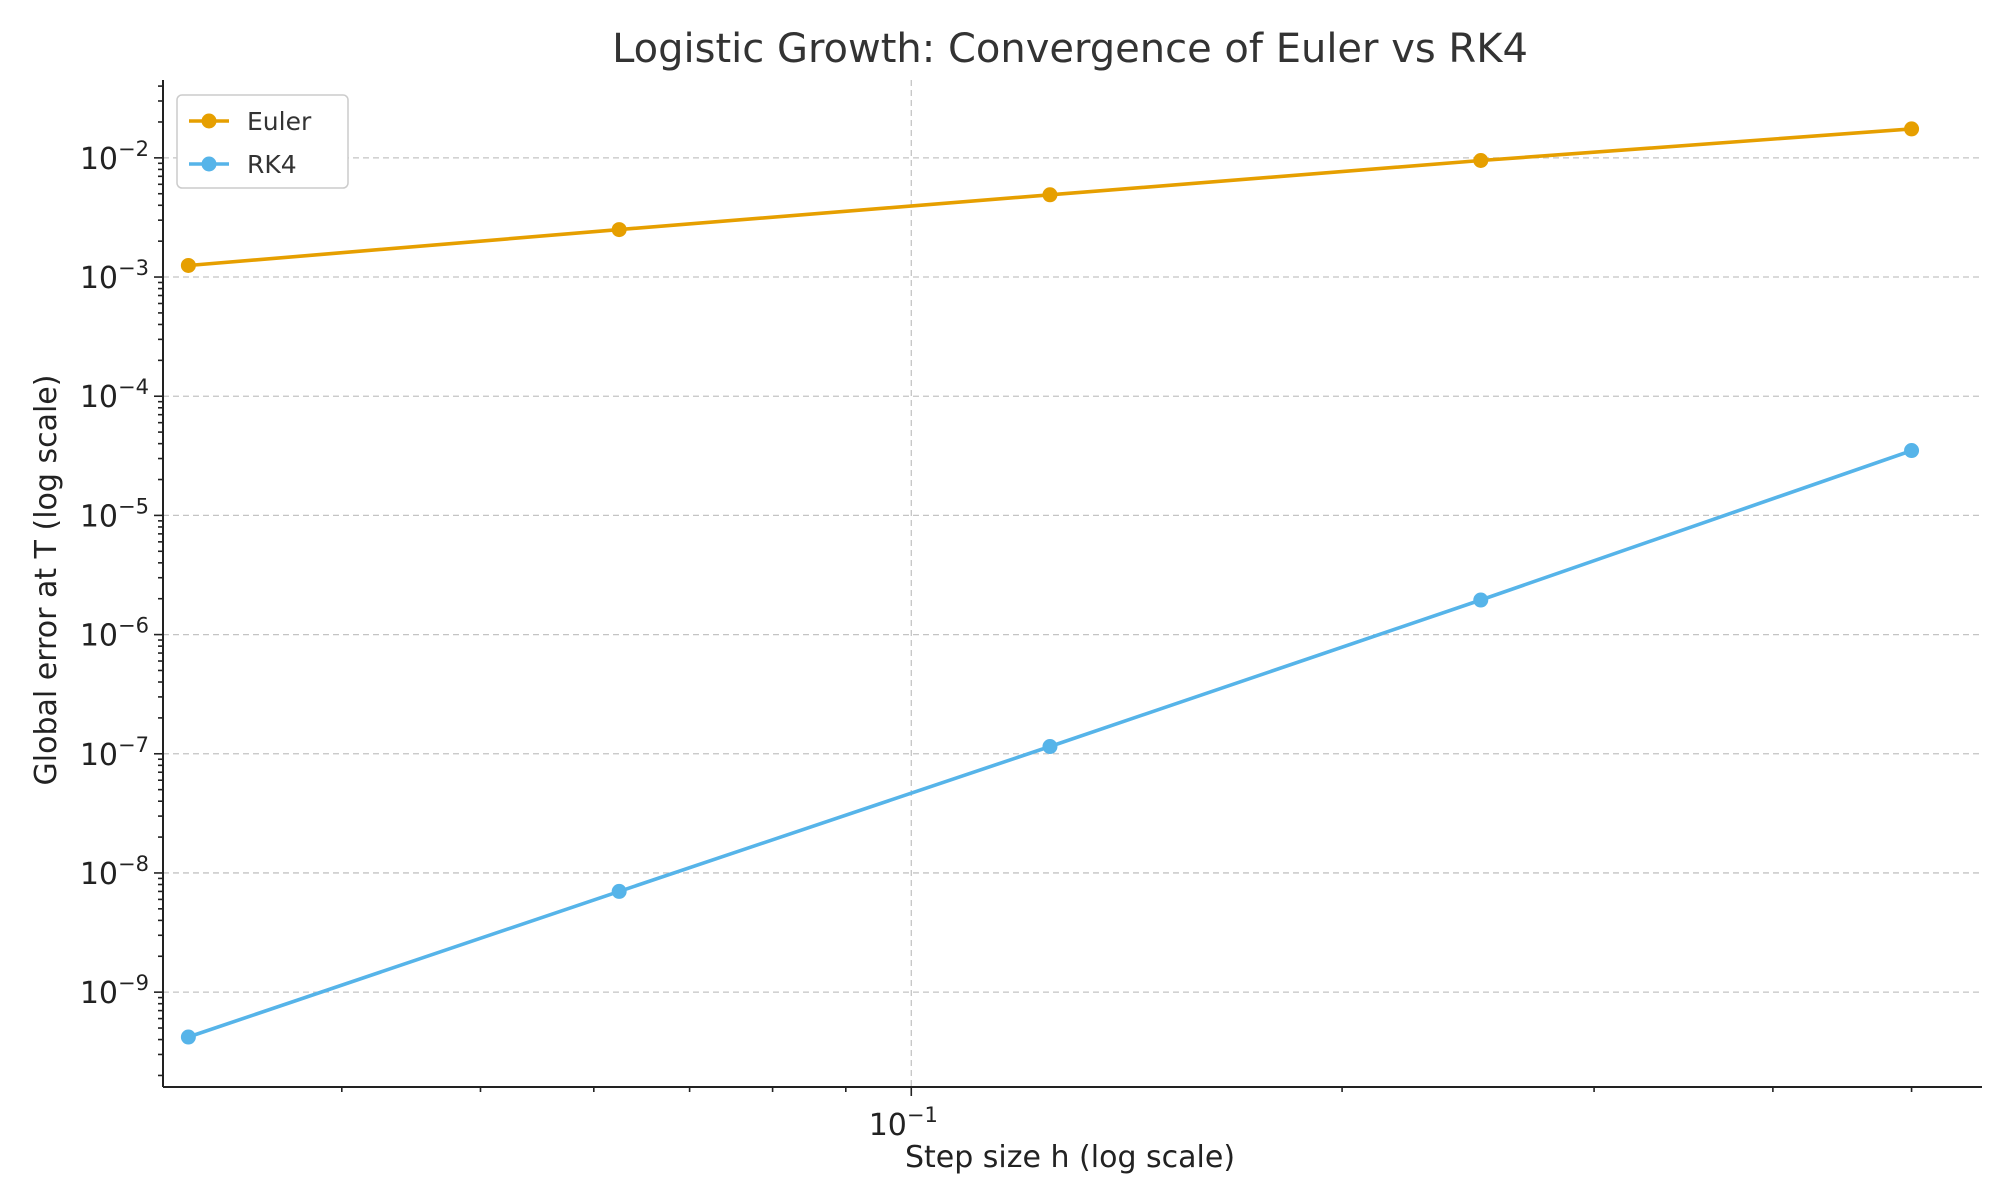 The width and height of the screenshot is (2000, 1200). Describe the element at coordinates (133, 626) in the screenshot. I see `y-tick-exponent: −6` at that location.